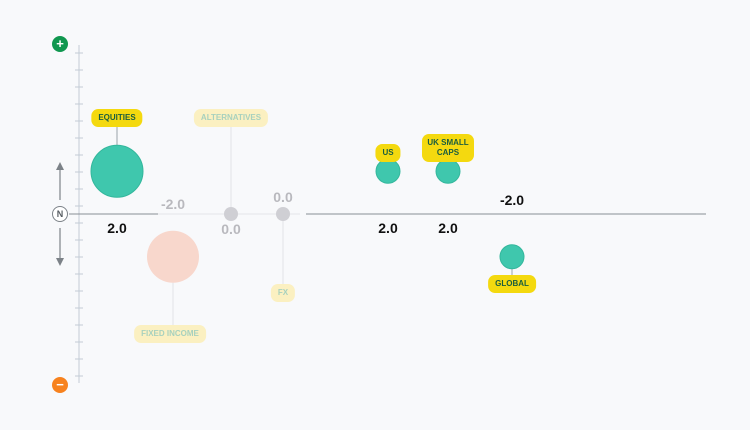 The height and width of the screenshot is (430, 750). What do you see at coordinates (231, 118) in the screenshot?
I see `category-label: ALTERNATIVES` at bounding box center [231, 118].